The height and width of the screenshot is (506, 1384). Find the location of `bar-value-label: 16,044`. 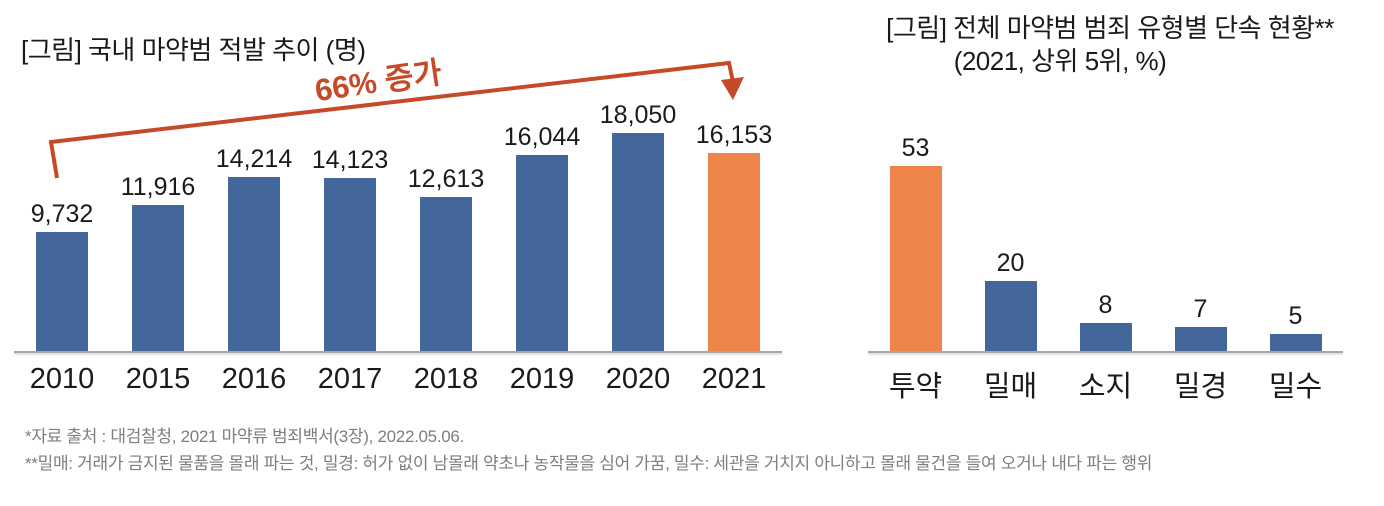

bar-value-label: 16,044 is located at coordinates (542, 137).